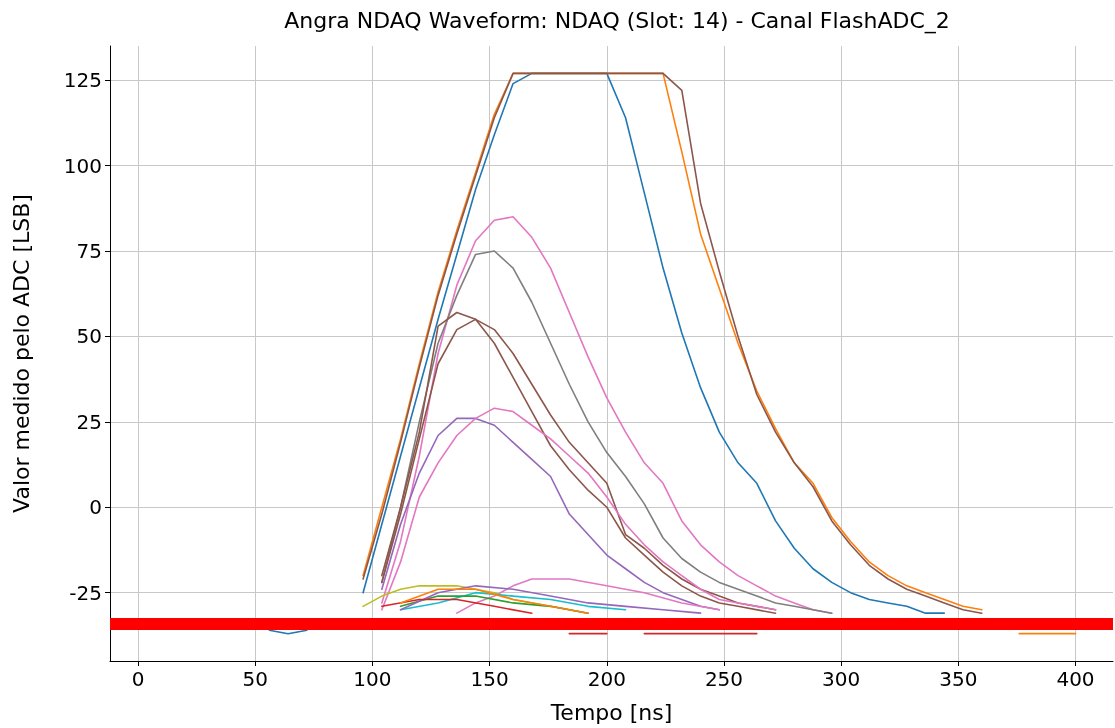 This screenshot has width=1115, height=728. Describe the element at coordinates (489, 679) in the screenshot. I see `x-tick-label: 150` at that location.